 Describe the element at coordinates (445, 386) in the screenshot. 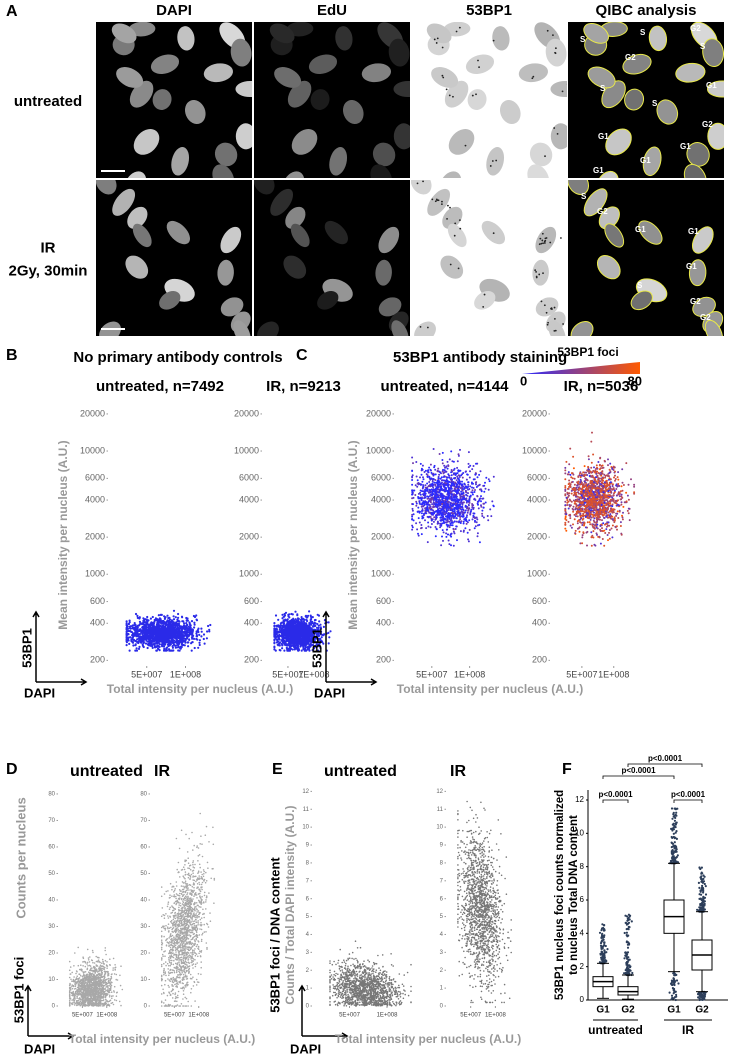

I see `plot-subtitle: untreated, n=4144` at that location.